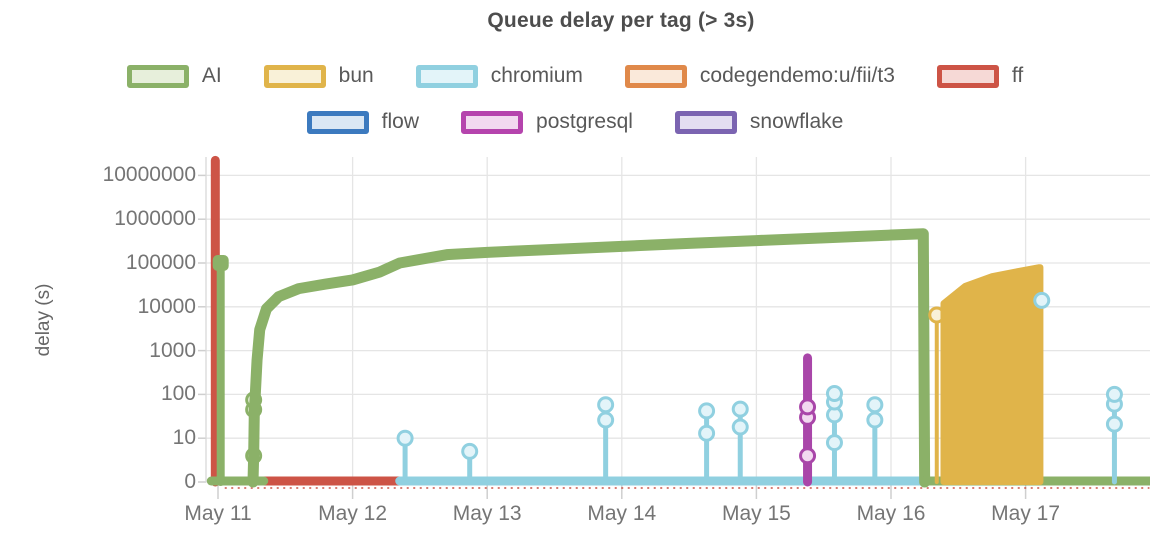  Describe the element at coordinates (487, 513) in the screenshot. I see `x-tick-label: May 13` at that location.